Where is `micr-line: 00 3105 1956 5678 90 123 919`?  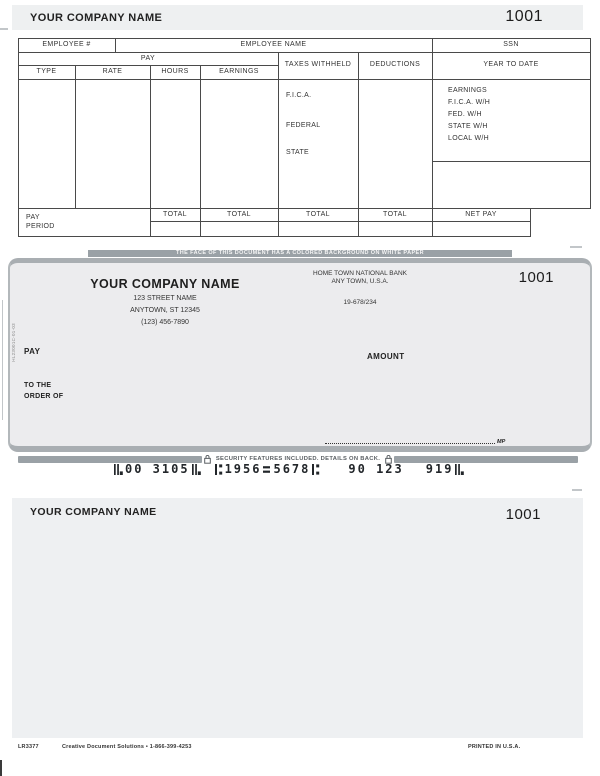
micr-line: 00 3105 1956 5678 90 123 919 is located at coordinates (289, 469).